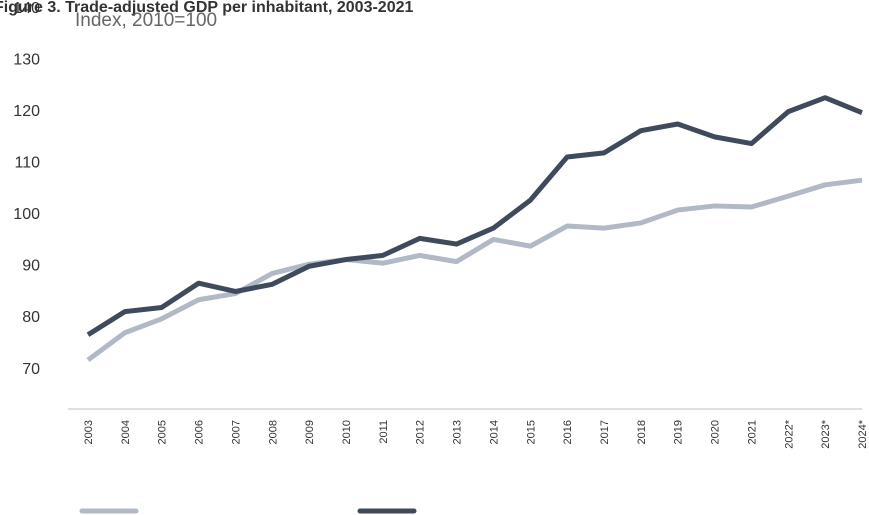 Image resolution: width=869 pixels, height=515 pixels. I want to click on x-tick-label: 2021, so click(752, 432).